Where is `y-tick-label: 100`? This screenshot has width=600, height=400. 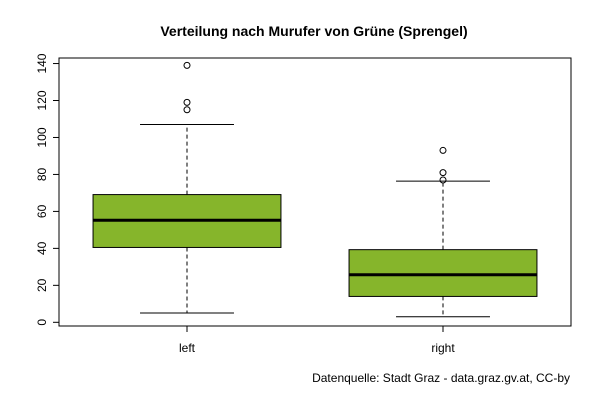
y-tick-label: 100 is located at coordinates (42, 137).